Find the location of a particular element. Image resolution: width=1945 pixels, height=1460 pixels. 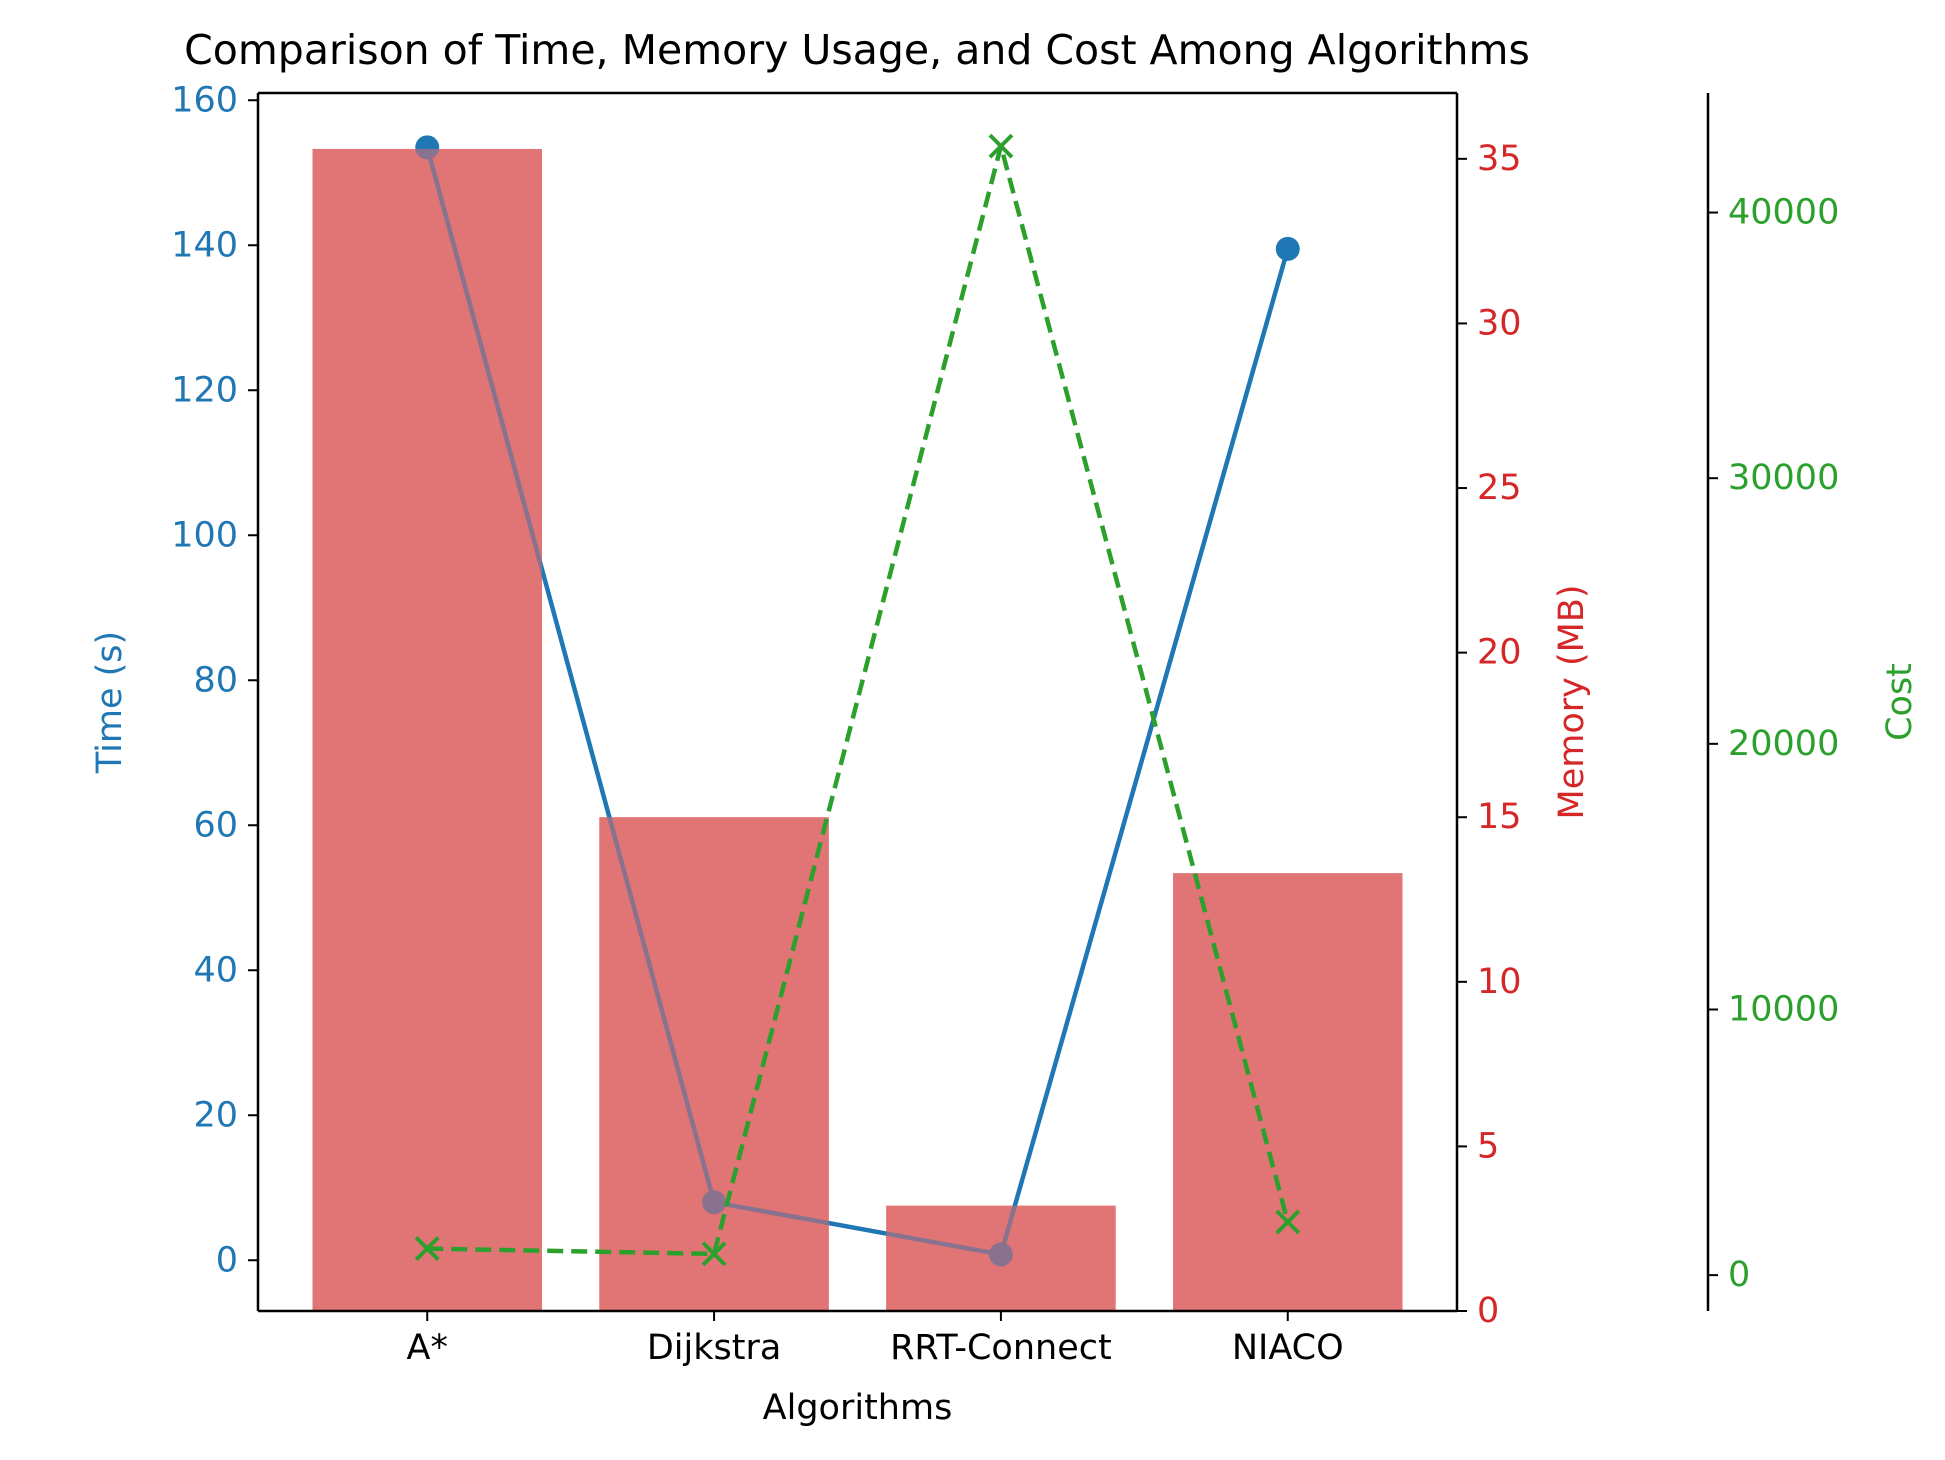

time-axis-label: Time (s) is located at coordinates (110, 702).